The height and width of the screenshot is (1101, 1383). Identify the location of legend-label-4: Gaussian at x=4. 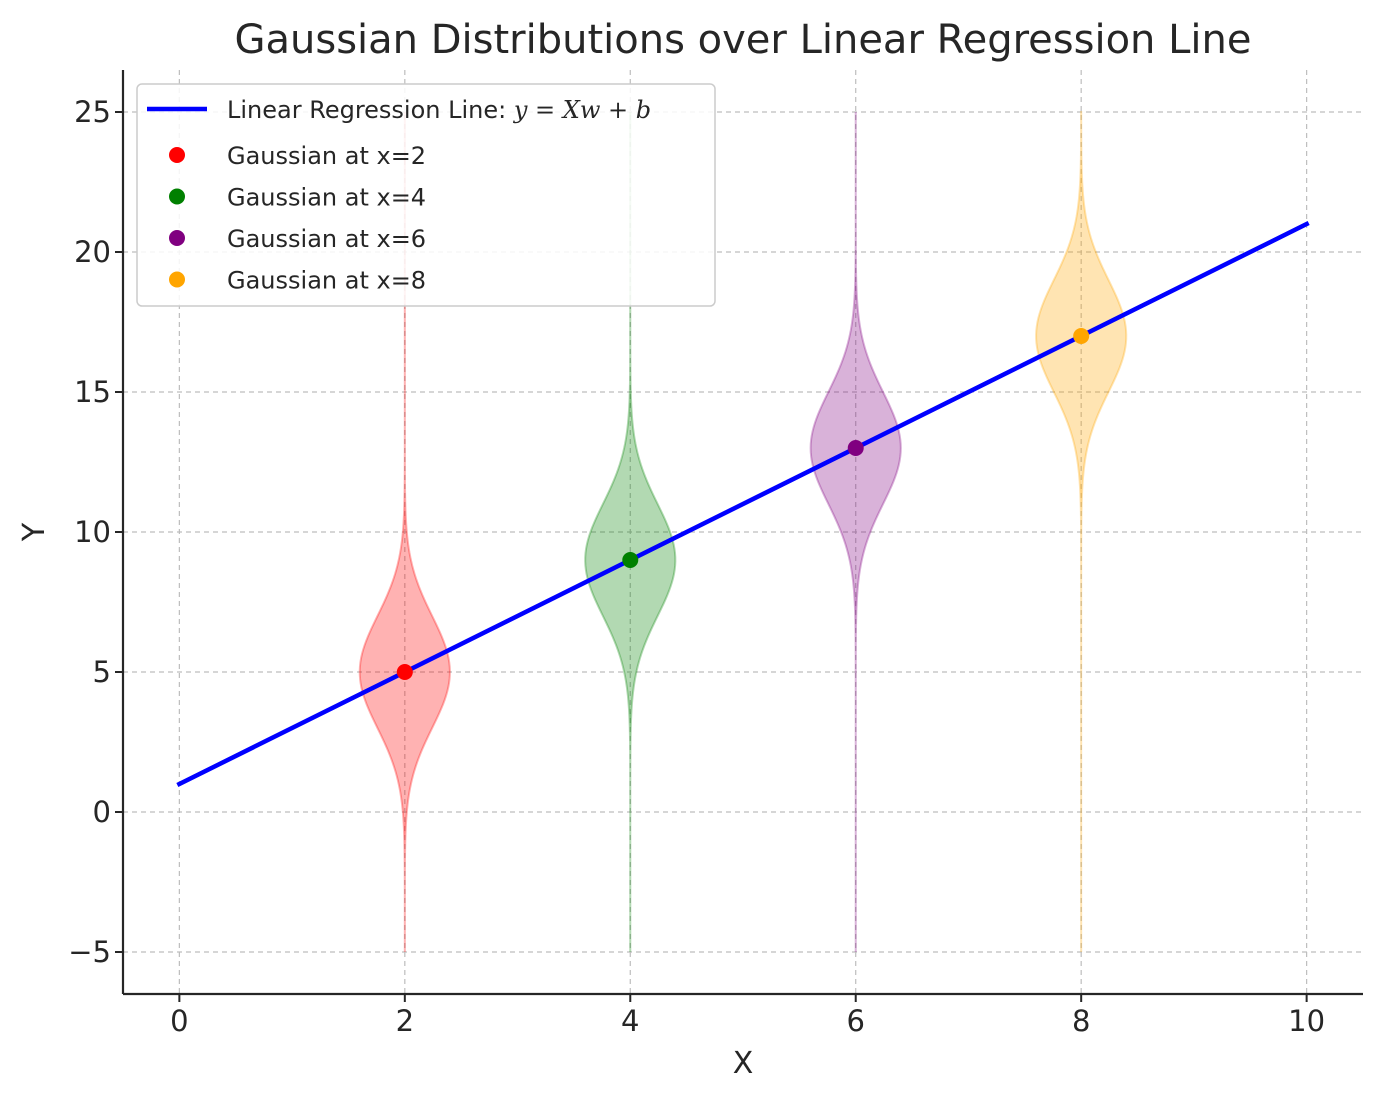
(326, 198).